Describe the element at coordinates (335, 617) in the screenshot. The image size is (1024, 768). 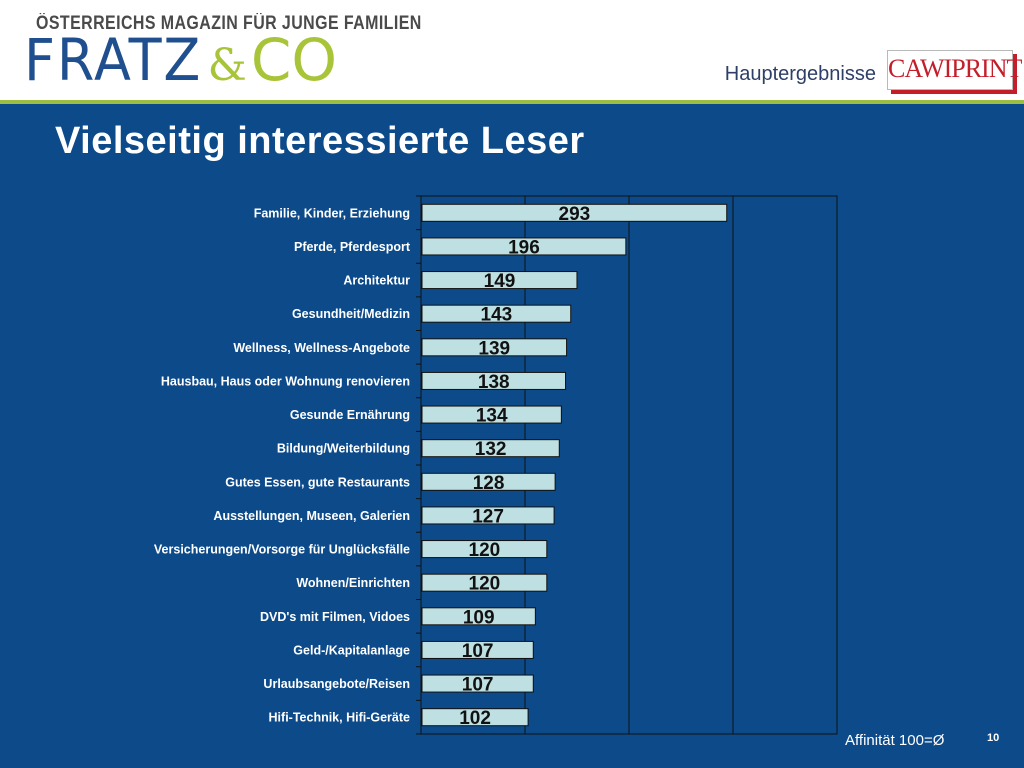
I see `category-label: DVD's mit Filmen, Vidoes` at that location.